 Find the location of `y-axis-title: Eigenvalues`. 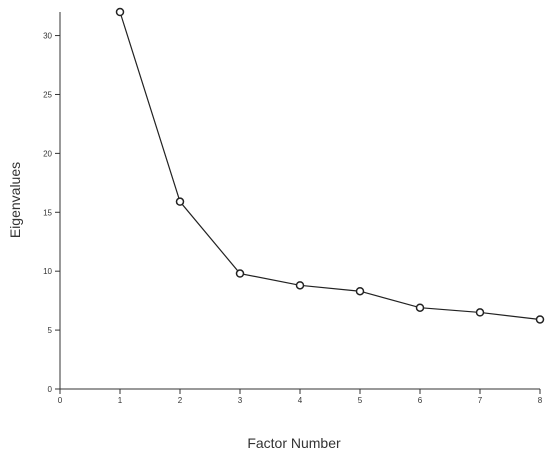

y-axis-title: Eigenvalues is located at coordinates (15, 200).